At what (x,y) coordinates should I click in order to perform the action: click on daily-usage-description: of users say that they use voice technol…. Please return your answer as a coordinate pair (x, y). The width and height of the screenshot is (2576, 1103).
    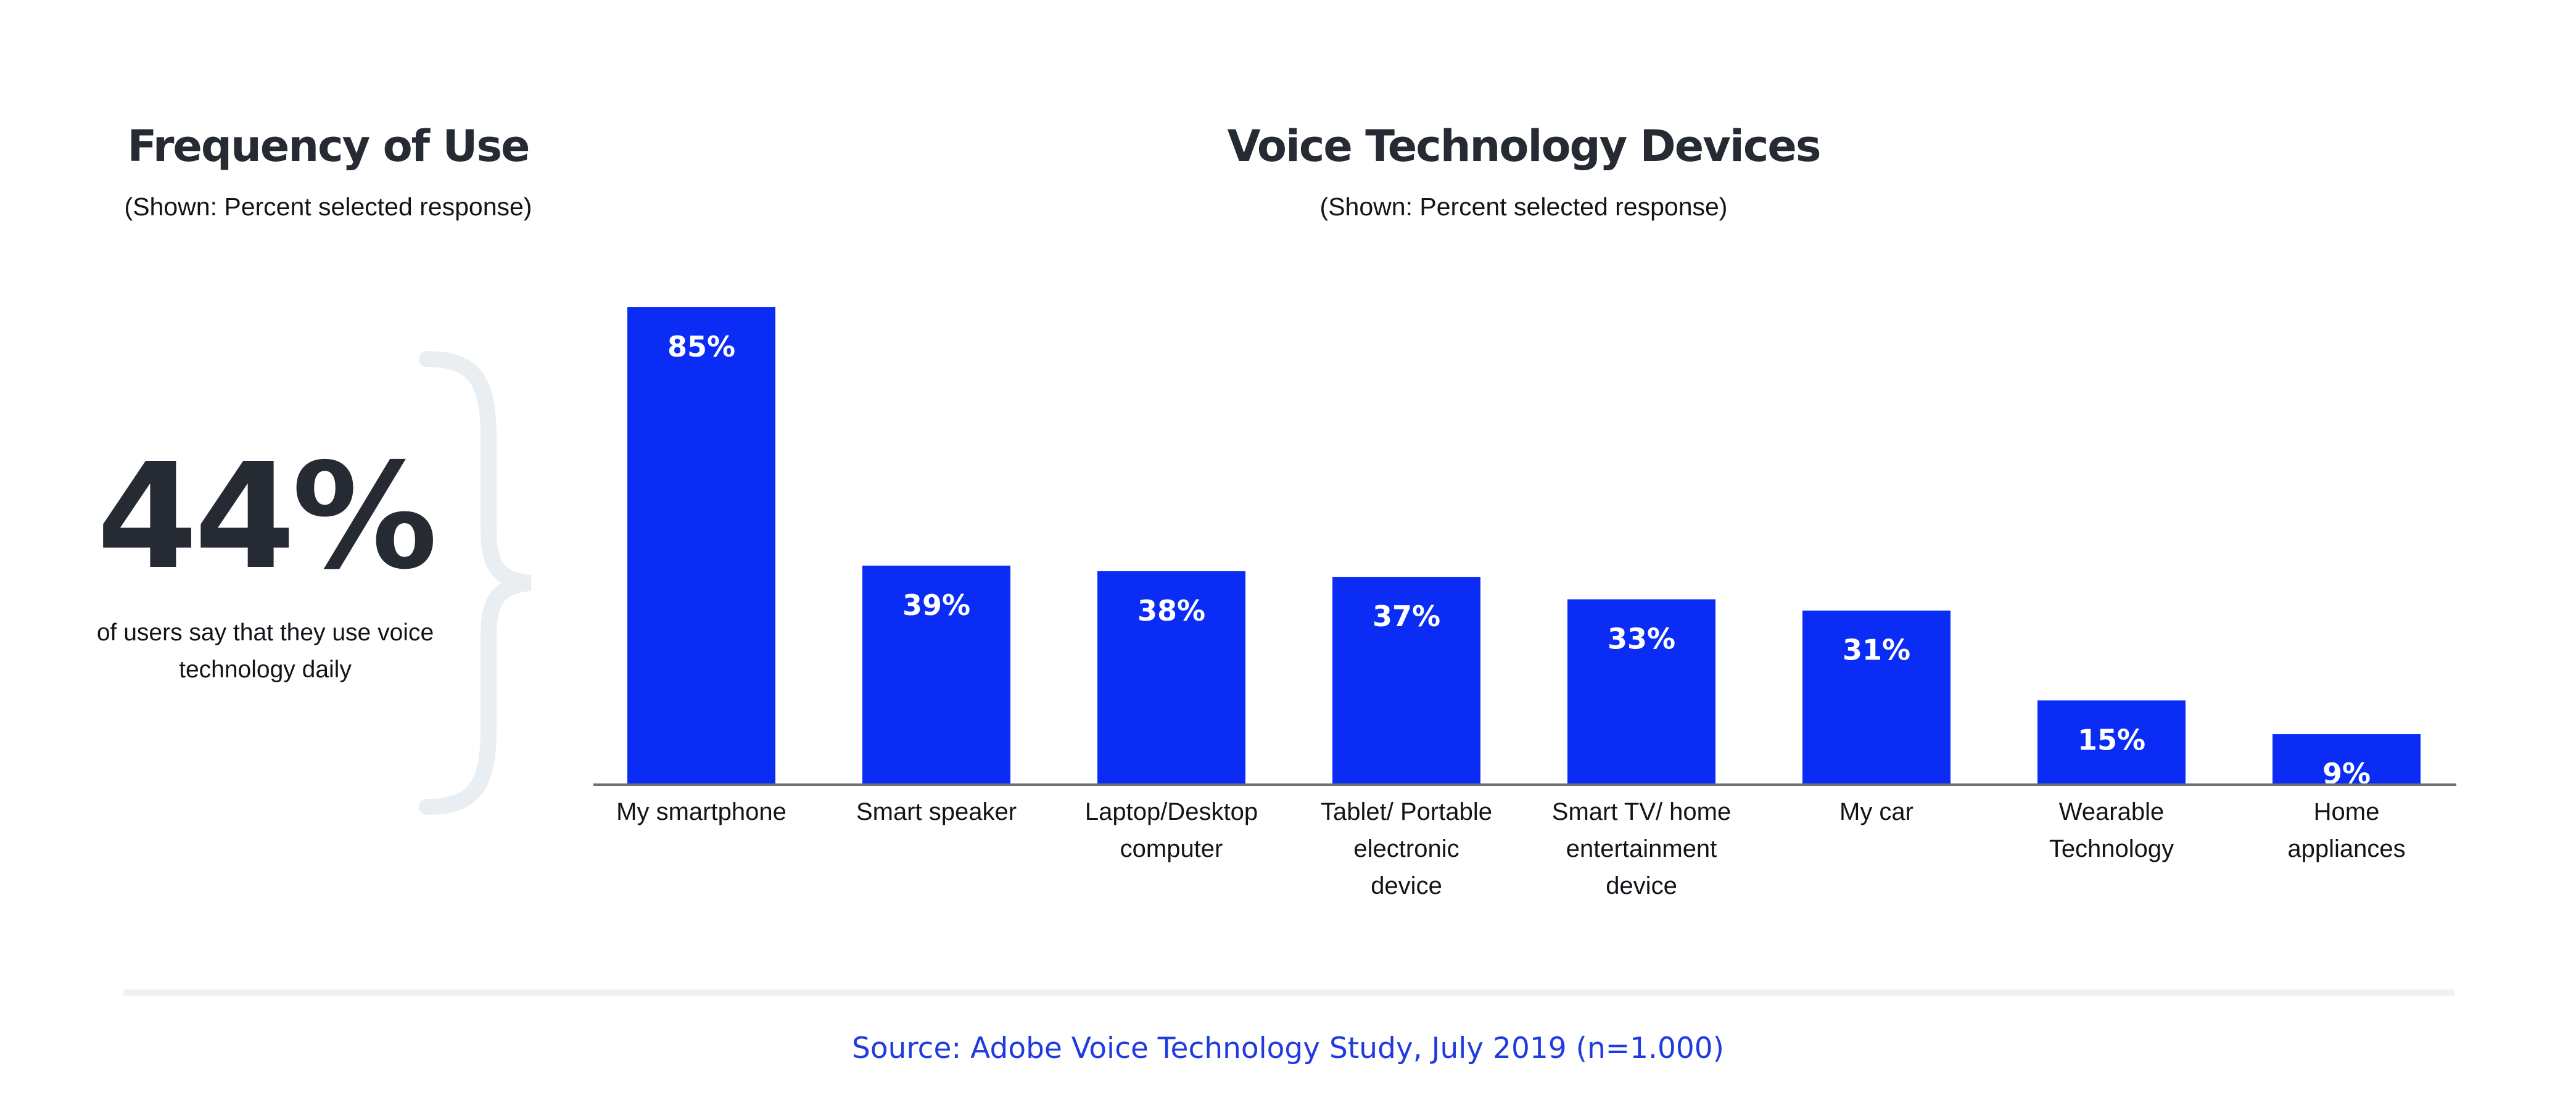
    Looking at the image, I should click on (265, 651).